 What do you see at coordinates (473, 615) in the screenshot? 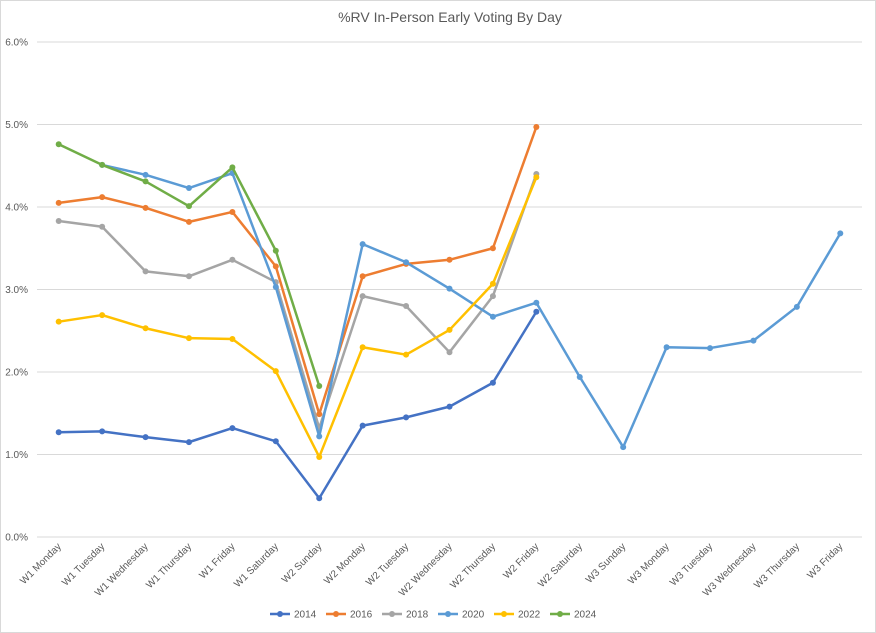
I see `legend-label: 2020` at bounding box center [473, 615].